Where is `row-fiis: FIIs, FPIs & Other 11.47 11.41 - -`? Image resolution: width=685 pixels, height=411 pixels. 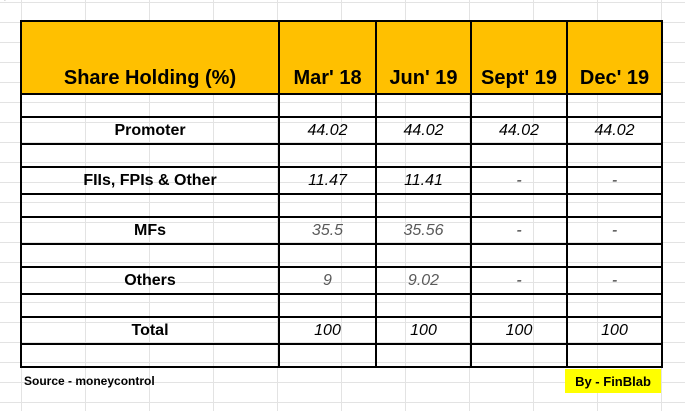
row-fiis: FIIs, FPIs & Other 11.47 11.41 - - is located at coordinates (341, 180).